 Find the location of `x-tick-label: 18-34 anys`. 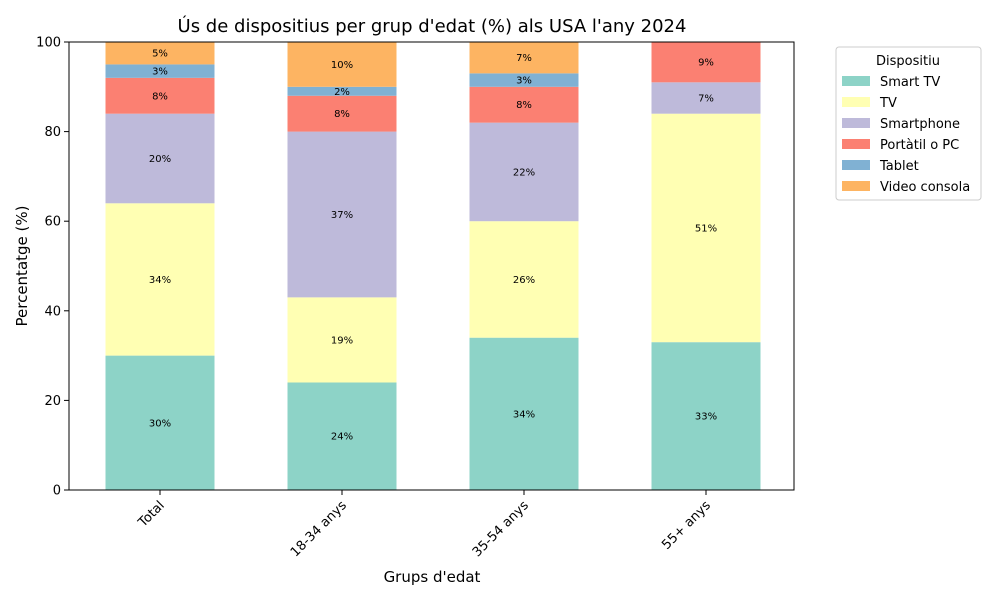

x-tick-label: 18-34 anys is located at coordinates (319, 529).